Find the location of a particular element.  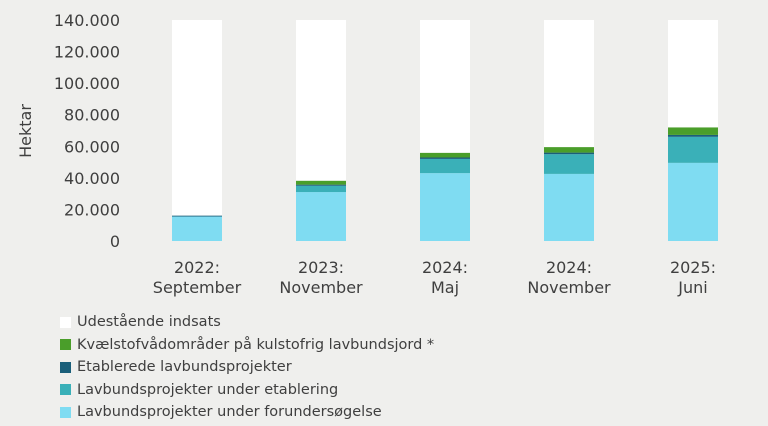

y-tick-label: 0 is located at coordinates (115, 241).